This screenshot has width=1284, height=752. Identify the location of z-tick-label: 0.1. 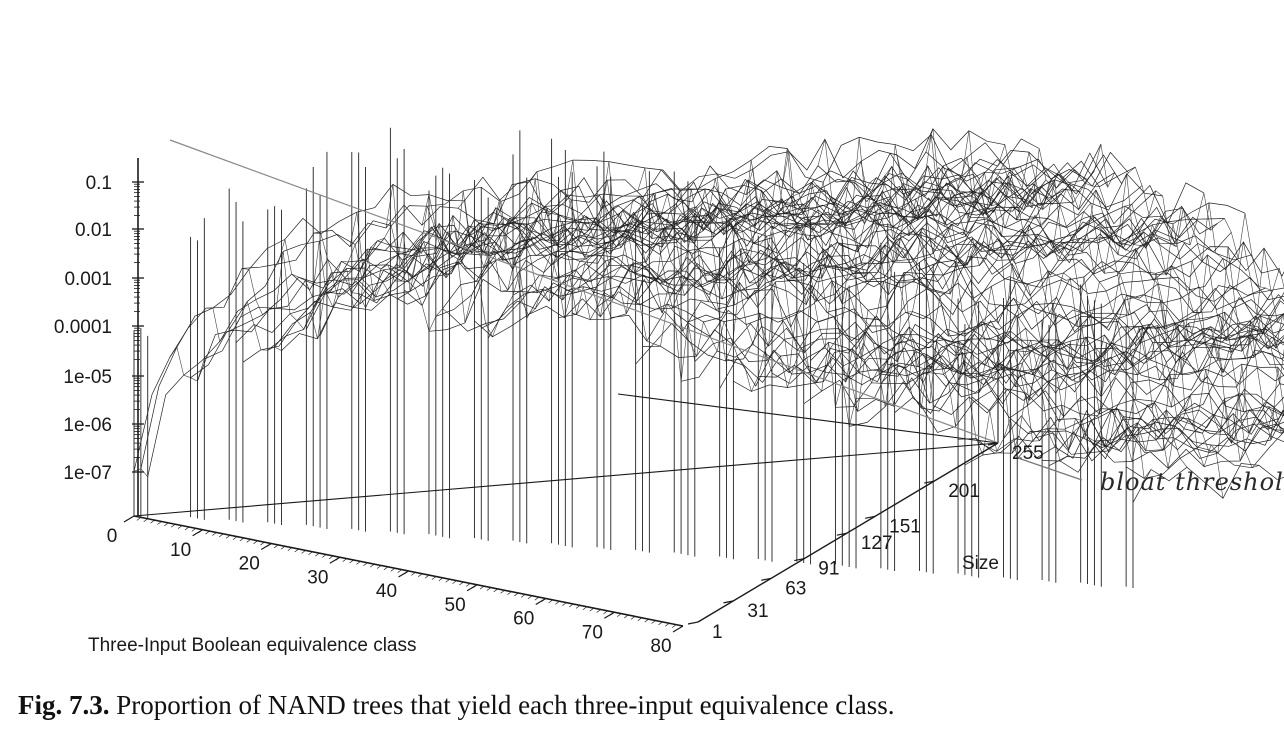
(99, 183).